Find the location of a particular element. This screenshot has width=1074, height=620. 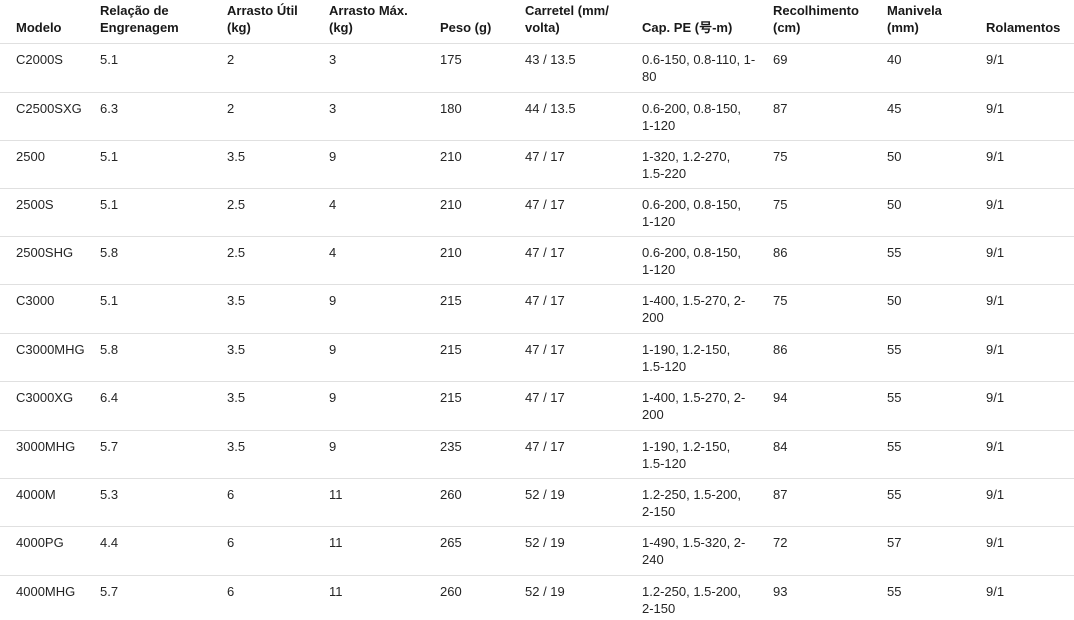

cell-cap-pe: 0.6-200, 0.8-150, 1-120 is located at coordinates (707, 260).